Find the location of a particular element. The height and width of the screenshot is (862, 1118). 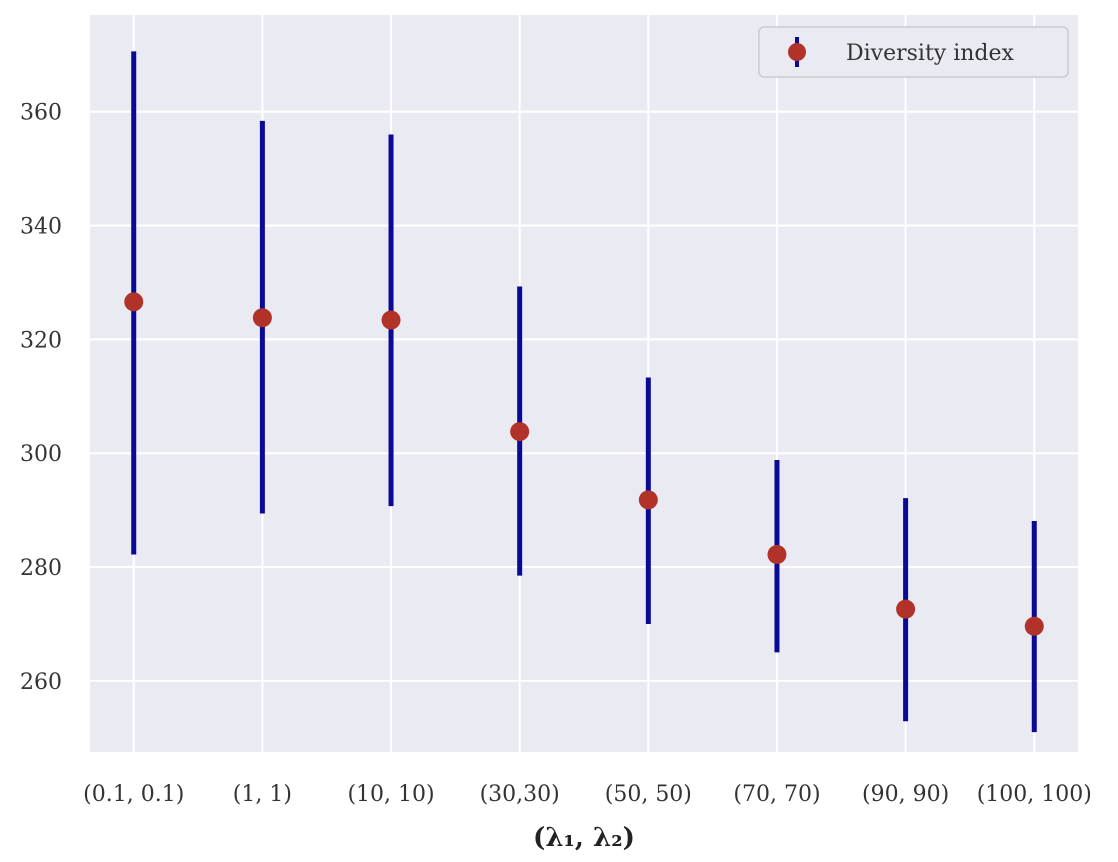

legend-label: Diversity index is located at coordinates (930, 53).